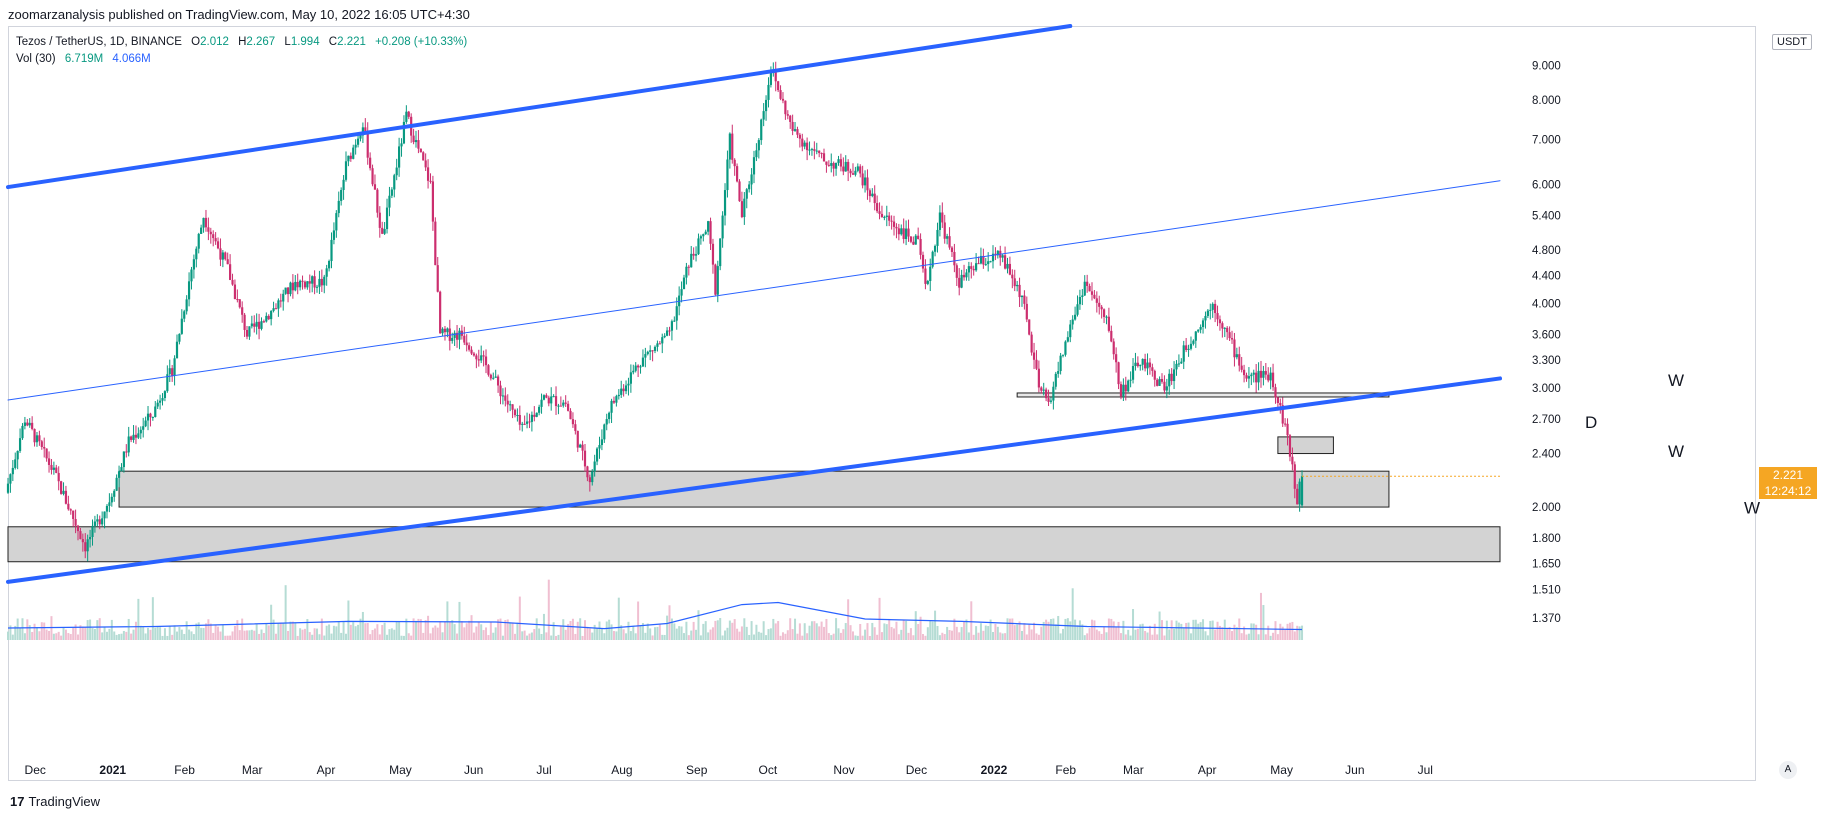  I want to click on legend-close: 2.221, so click(351, 42).